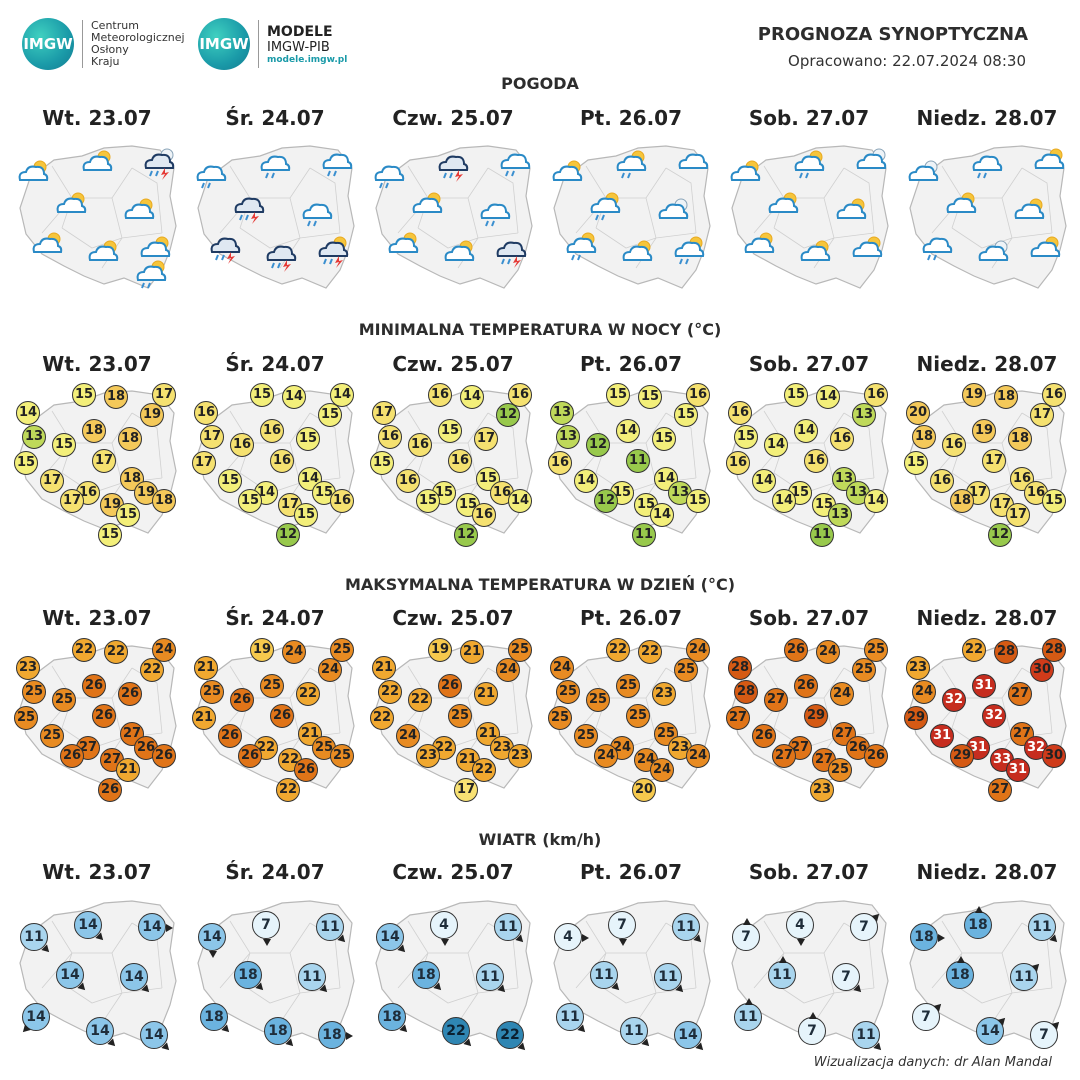  I want to click on day-label-wind: Śr. 24.07, so click(275, 872).